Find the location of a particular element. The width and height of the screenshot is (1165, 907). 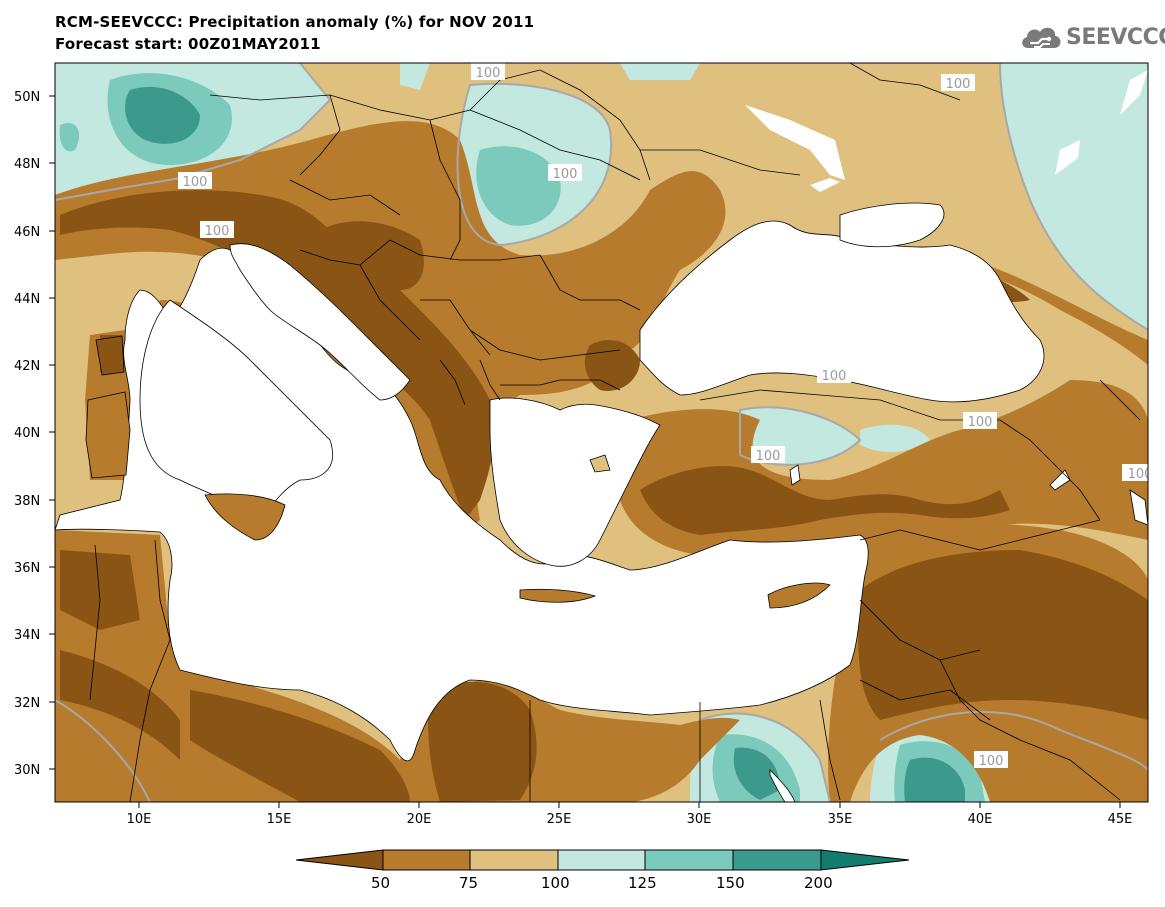

colorbar-label: 200 is located at coordinates (818, 883).